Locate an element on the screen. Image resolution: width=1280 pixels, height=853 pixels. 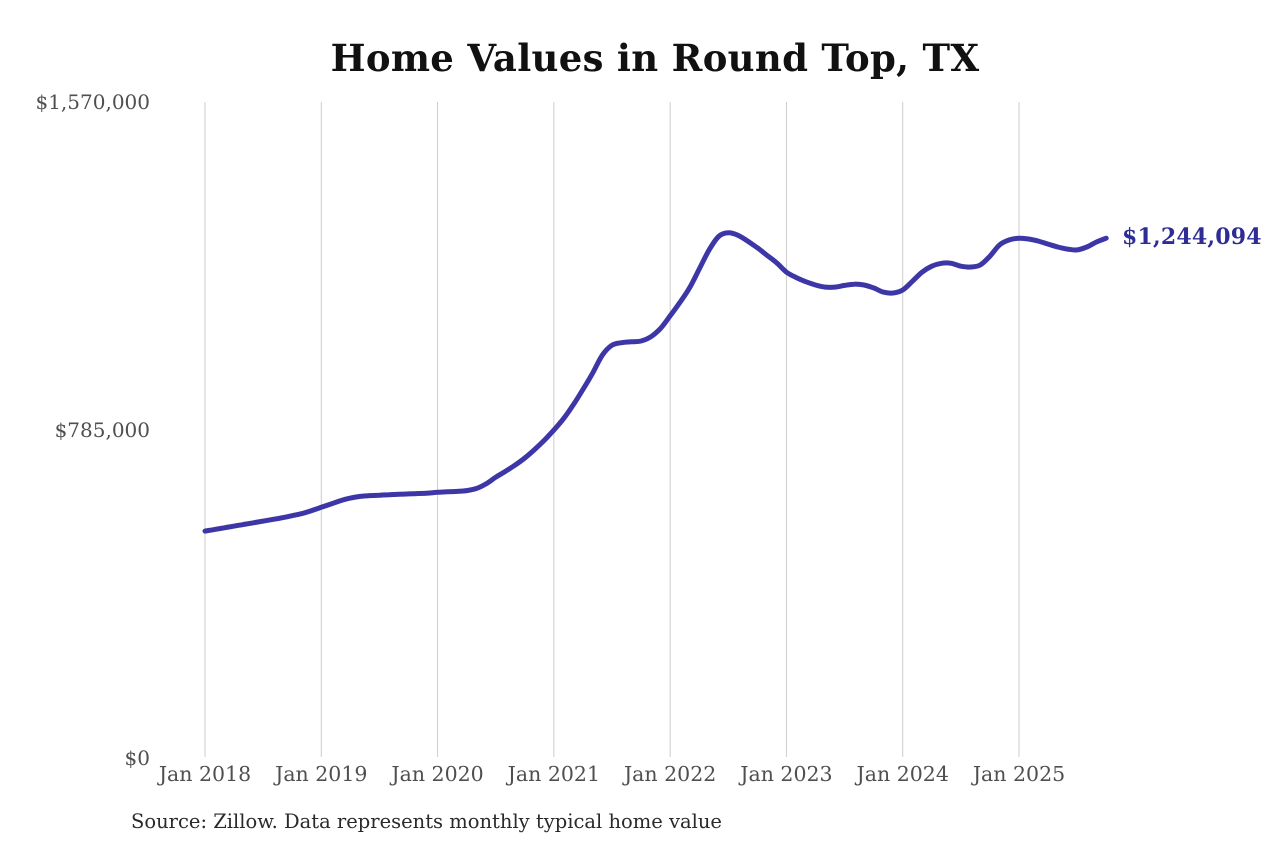
latest-value-label: $1,244,094 is located at coordinates (1192, 237).